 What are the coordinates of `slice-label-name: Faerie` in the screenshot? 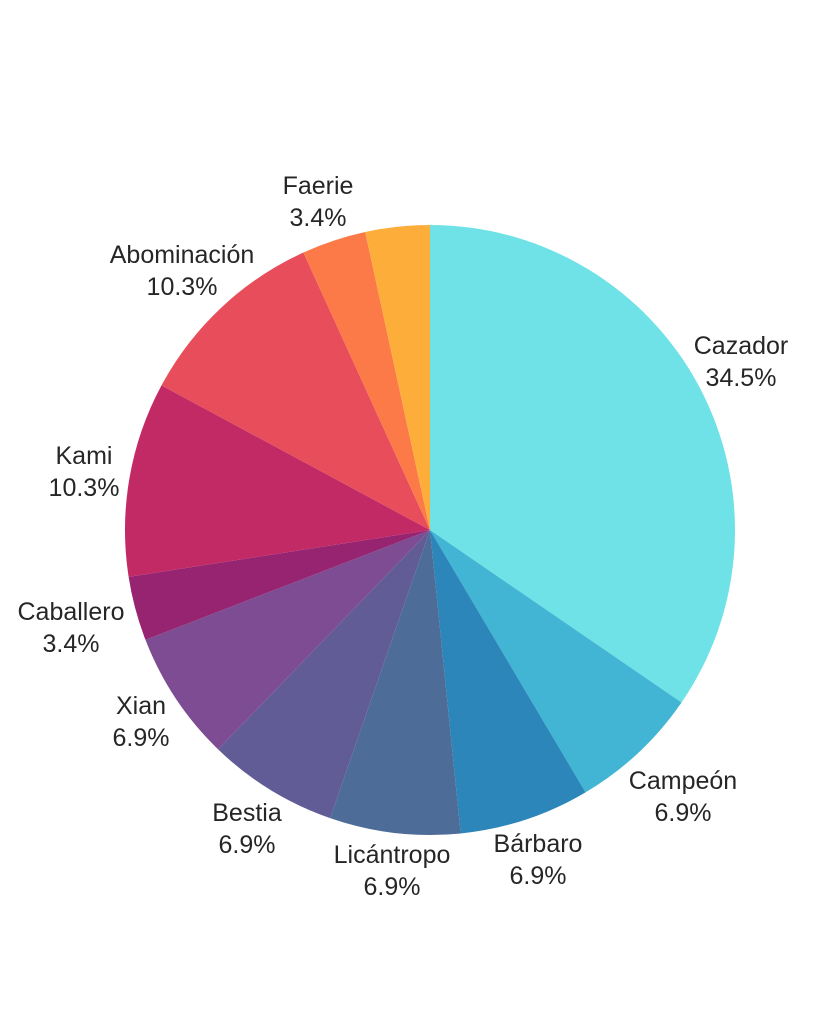 It's located at (318, 186).